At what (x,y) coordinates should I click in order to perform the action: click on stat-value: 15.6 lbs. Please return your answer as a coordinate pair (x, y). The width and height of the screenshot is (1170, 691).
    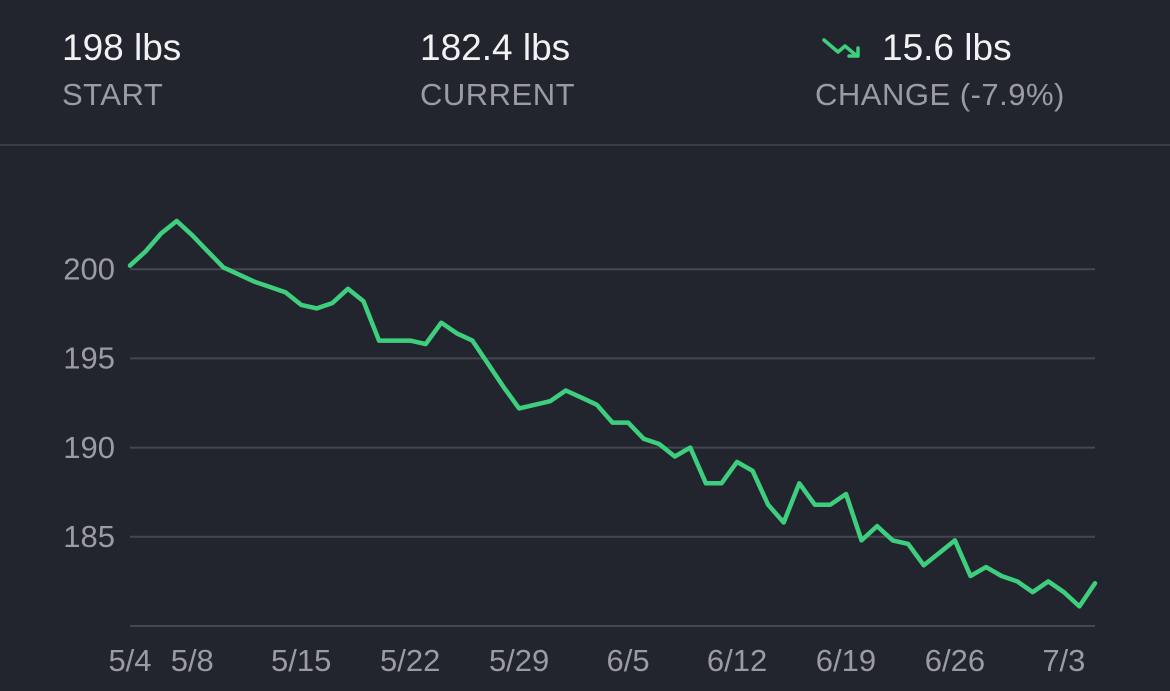
    Looking at the image, I should click on (947, 47).